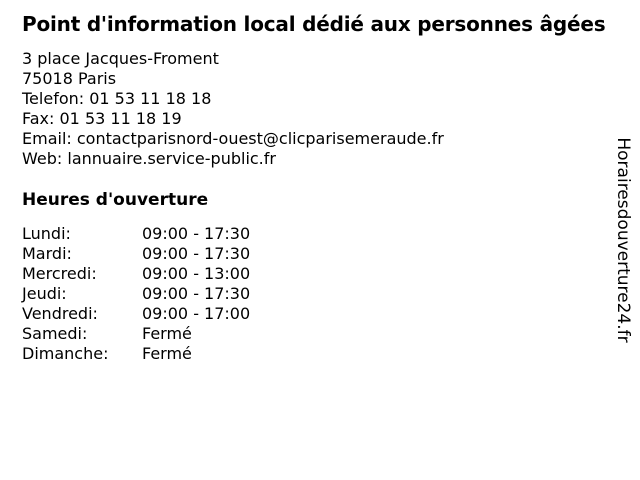 The width and height of the screenshot is (640, 480). What do you see at coordinates (320, 254) in the screenshot?
I see `hours-row-tuesday: Mardi: 09:00 - 17:30` at bounding box center [320, 254].